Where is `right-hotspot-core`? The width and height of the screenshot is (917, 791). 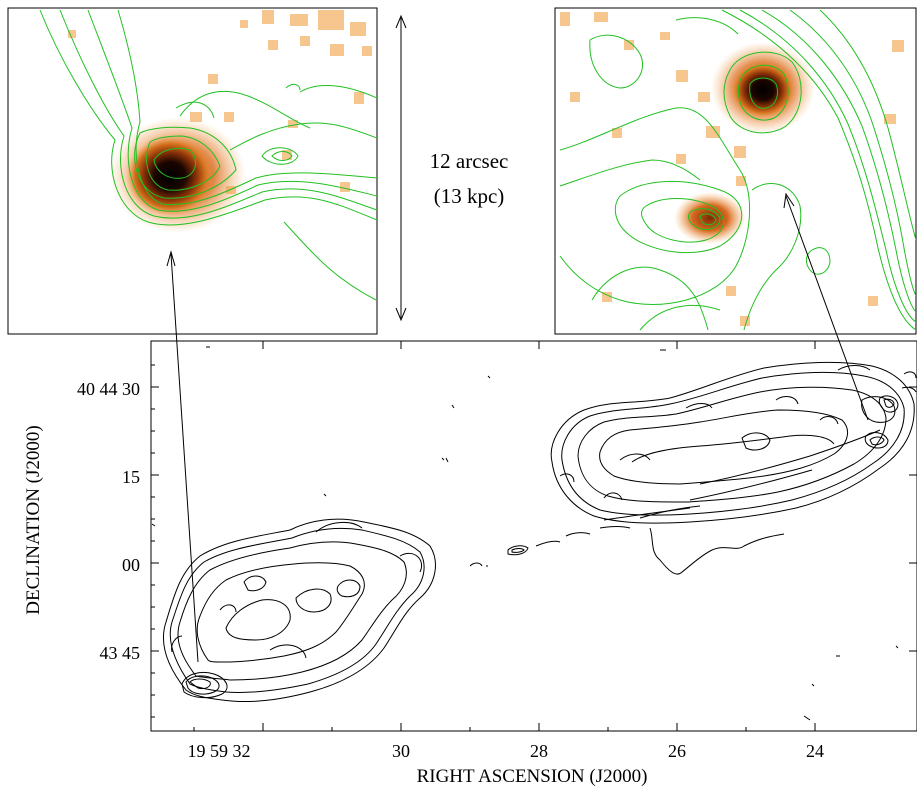 right-hotspot-core is located at coordinates (763, 90).